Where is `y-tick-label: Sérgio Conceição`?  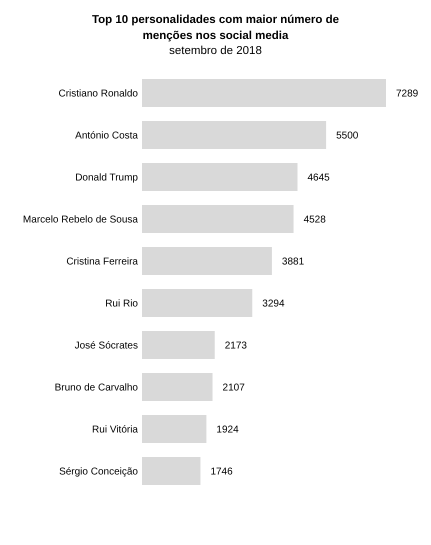
y-tick-label: Sérgio Conceição is located at coordinates (98, 472).